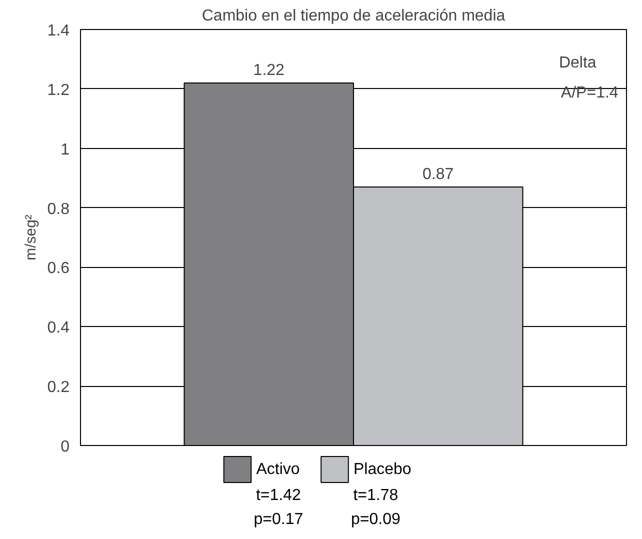  Describe the element at coordinates (269, 70) in the screenshot. I see `data-label: 1.22` at that location.